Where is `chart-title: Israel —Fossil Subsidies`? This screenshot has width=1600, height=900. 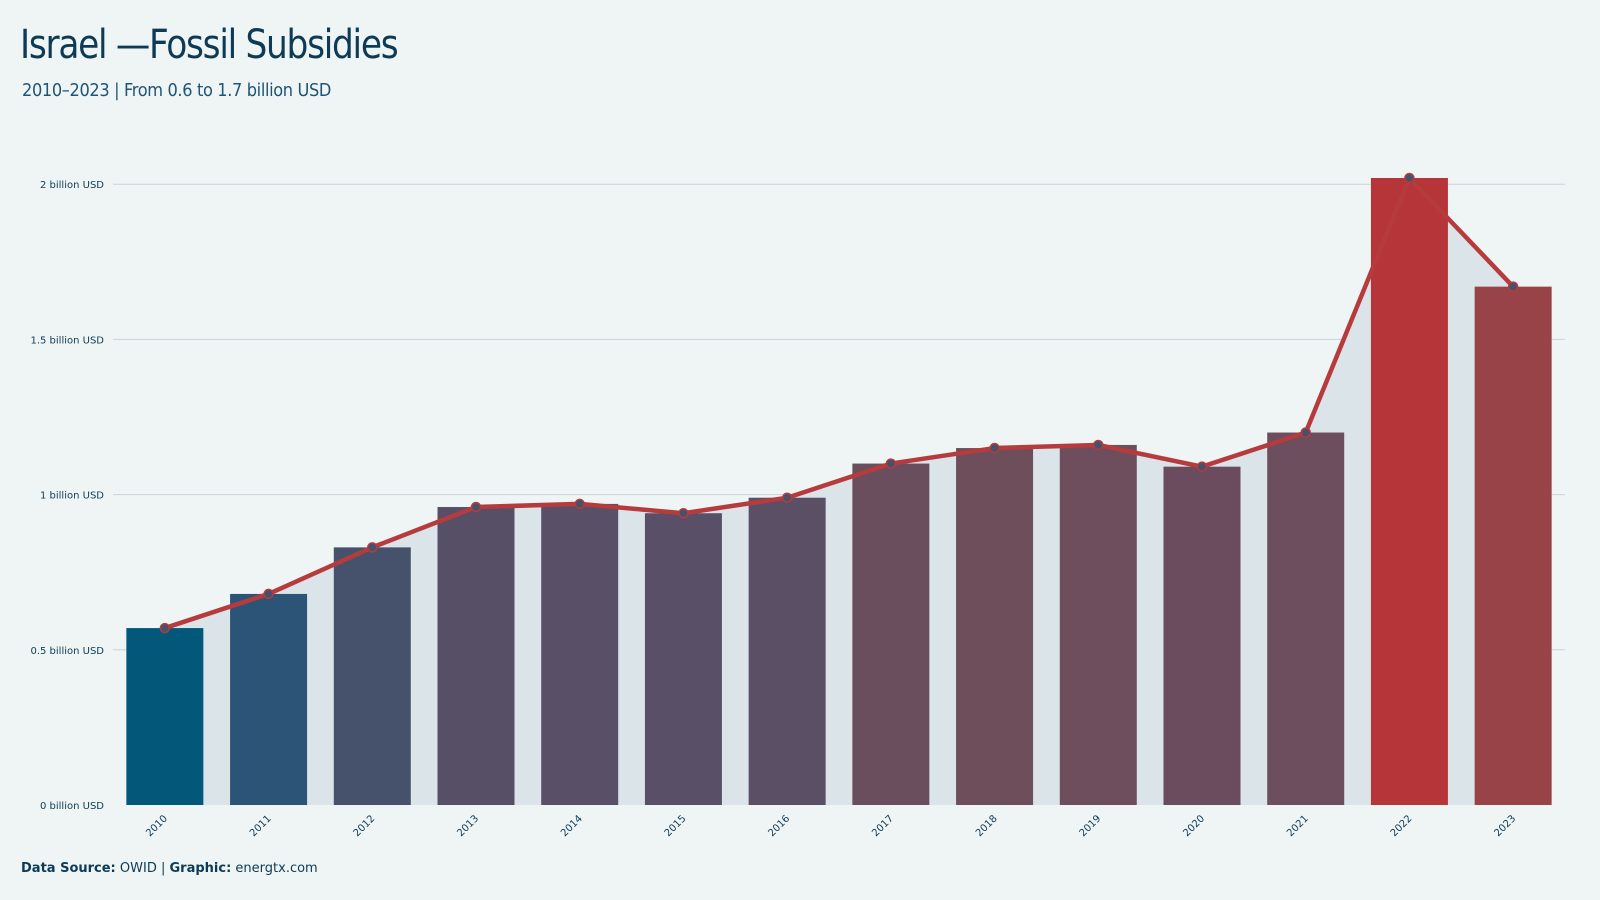 chart-title: Israel —Fossil Subsidies is located at coordinates (209, 45).